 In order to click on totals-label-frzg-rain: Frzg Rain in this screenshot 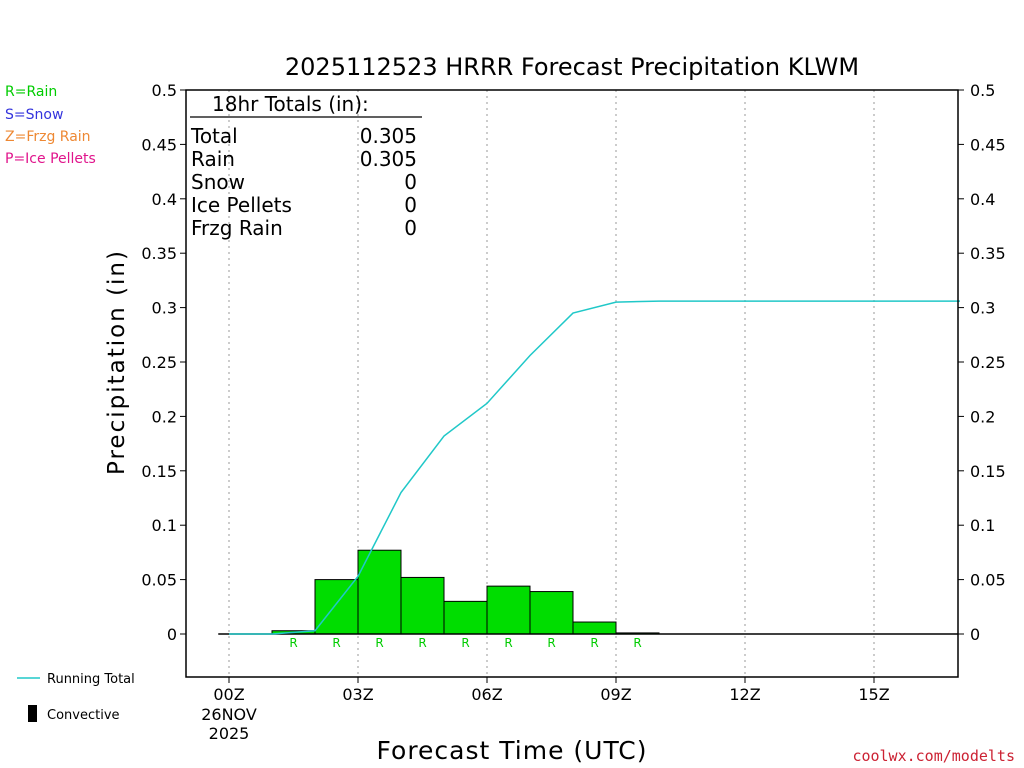, I will do `click(237, 228)`.